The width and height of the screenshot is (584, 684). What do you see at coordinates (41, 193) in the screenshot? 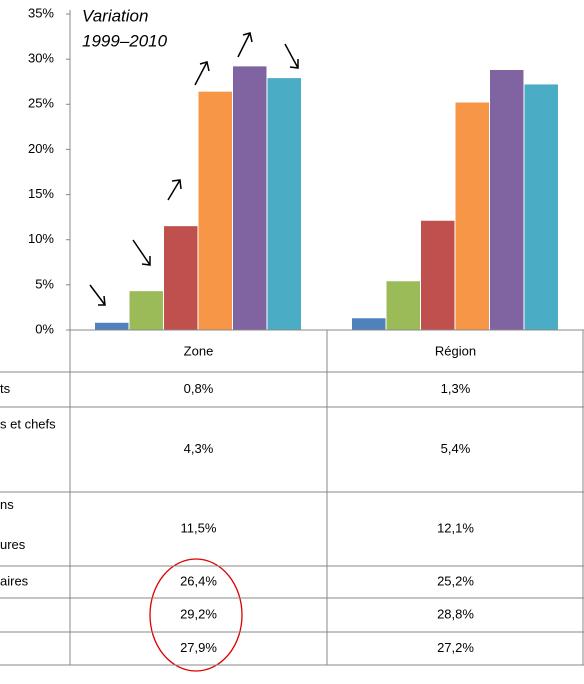
I see `y-tick-label: 15%` at bounding box center [41, 193].